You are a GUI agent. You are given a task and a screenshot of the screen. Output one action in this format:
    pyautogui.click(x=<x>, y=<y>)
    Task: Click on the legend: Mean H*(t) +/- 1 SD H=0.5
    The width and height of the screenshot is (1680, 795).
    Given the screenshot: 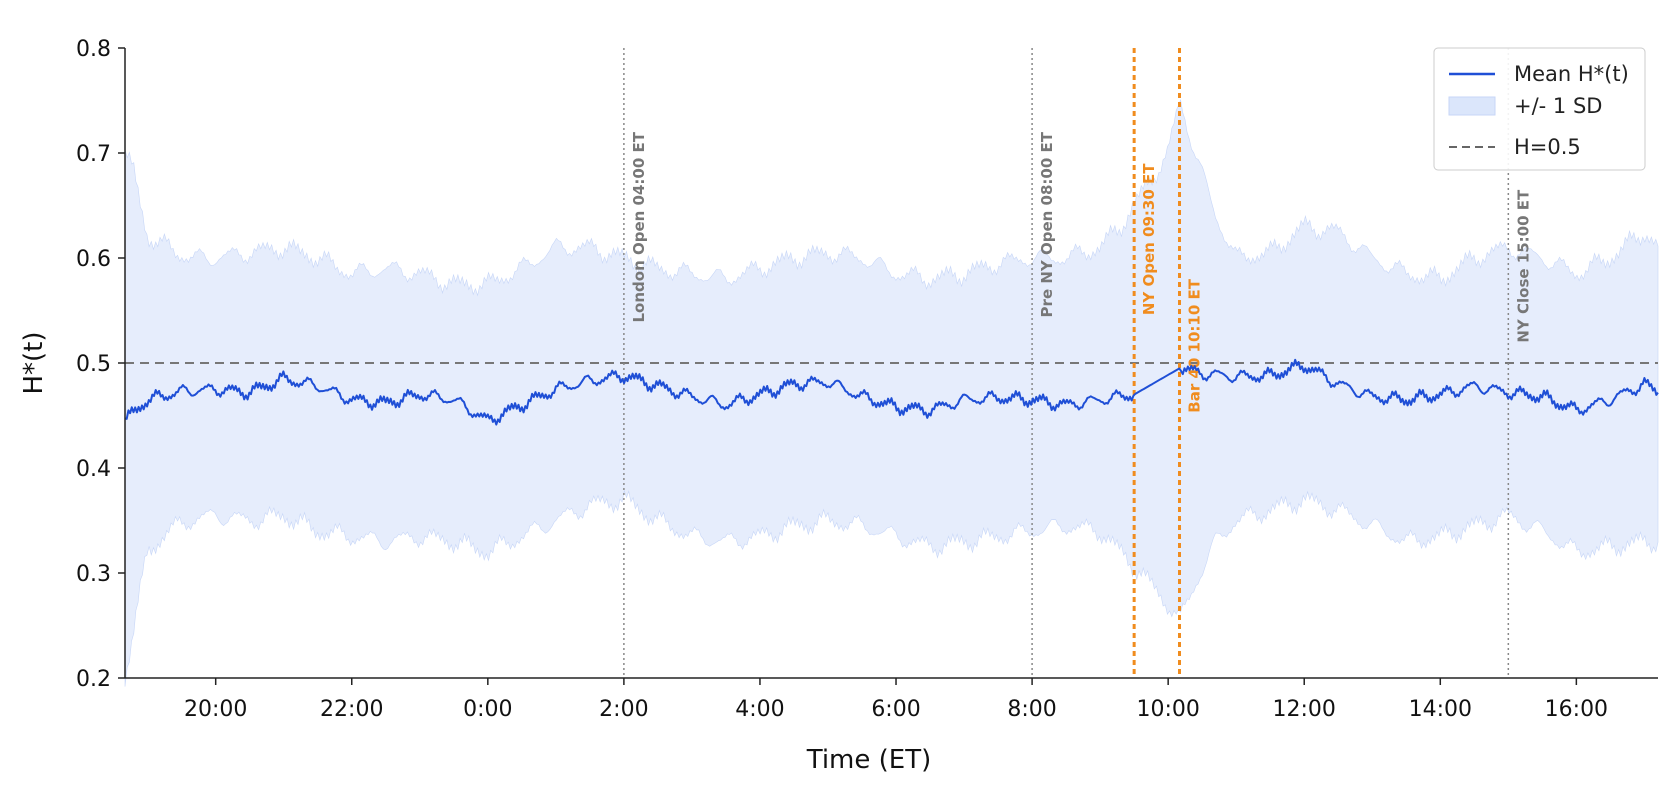 What is the action you would take?
    pyautogui.click(x=1539, y=109)
    